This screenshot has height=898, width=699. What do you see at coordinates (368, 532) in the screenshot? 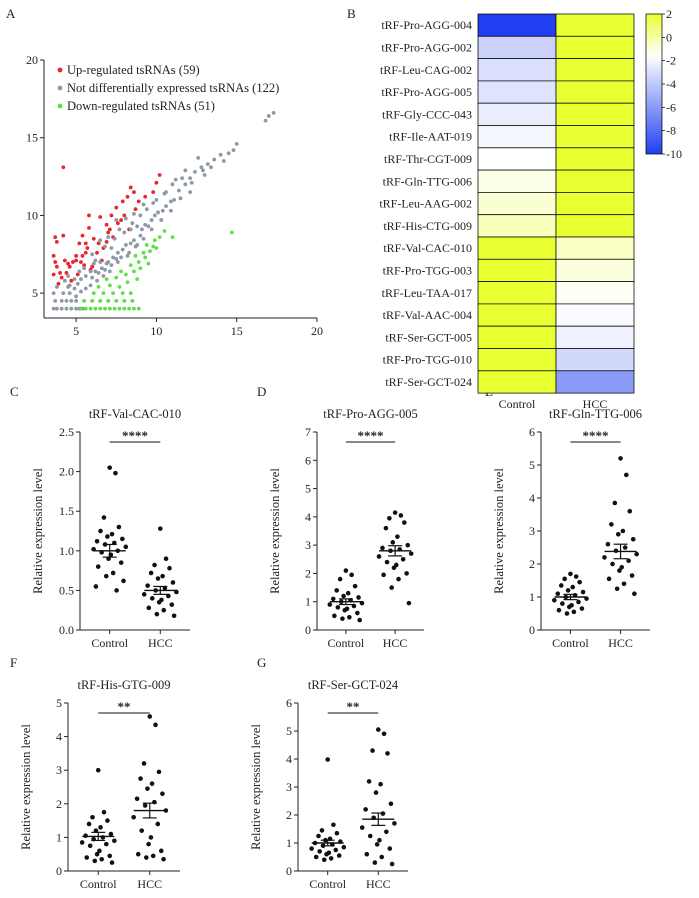
I see `dotplot-axes` at bounding box center [368, 532].